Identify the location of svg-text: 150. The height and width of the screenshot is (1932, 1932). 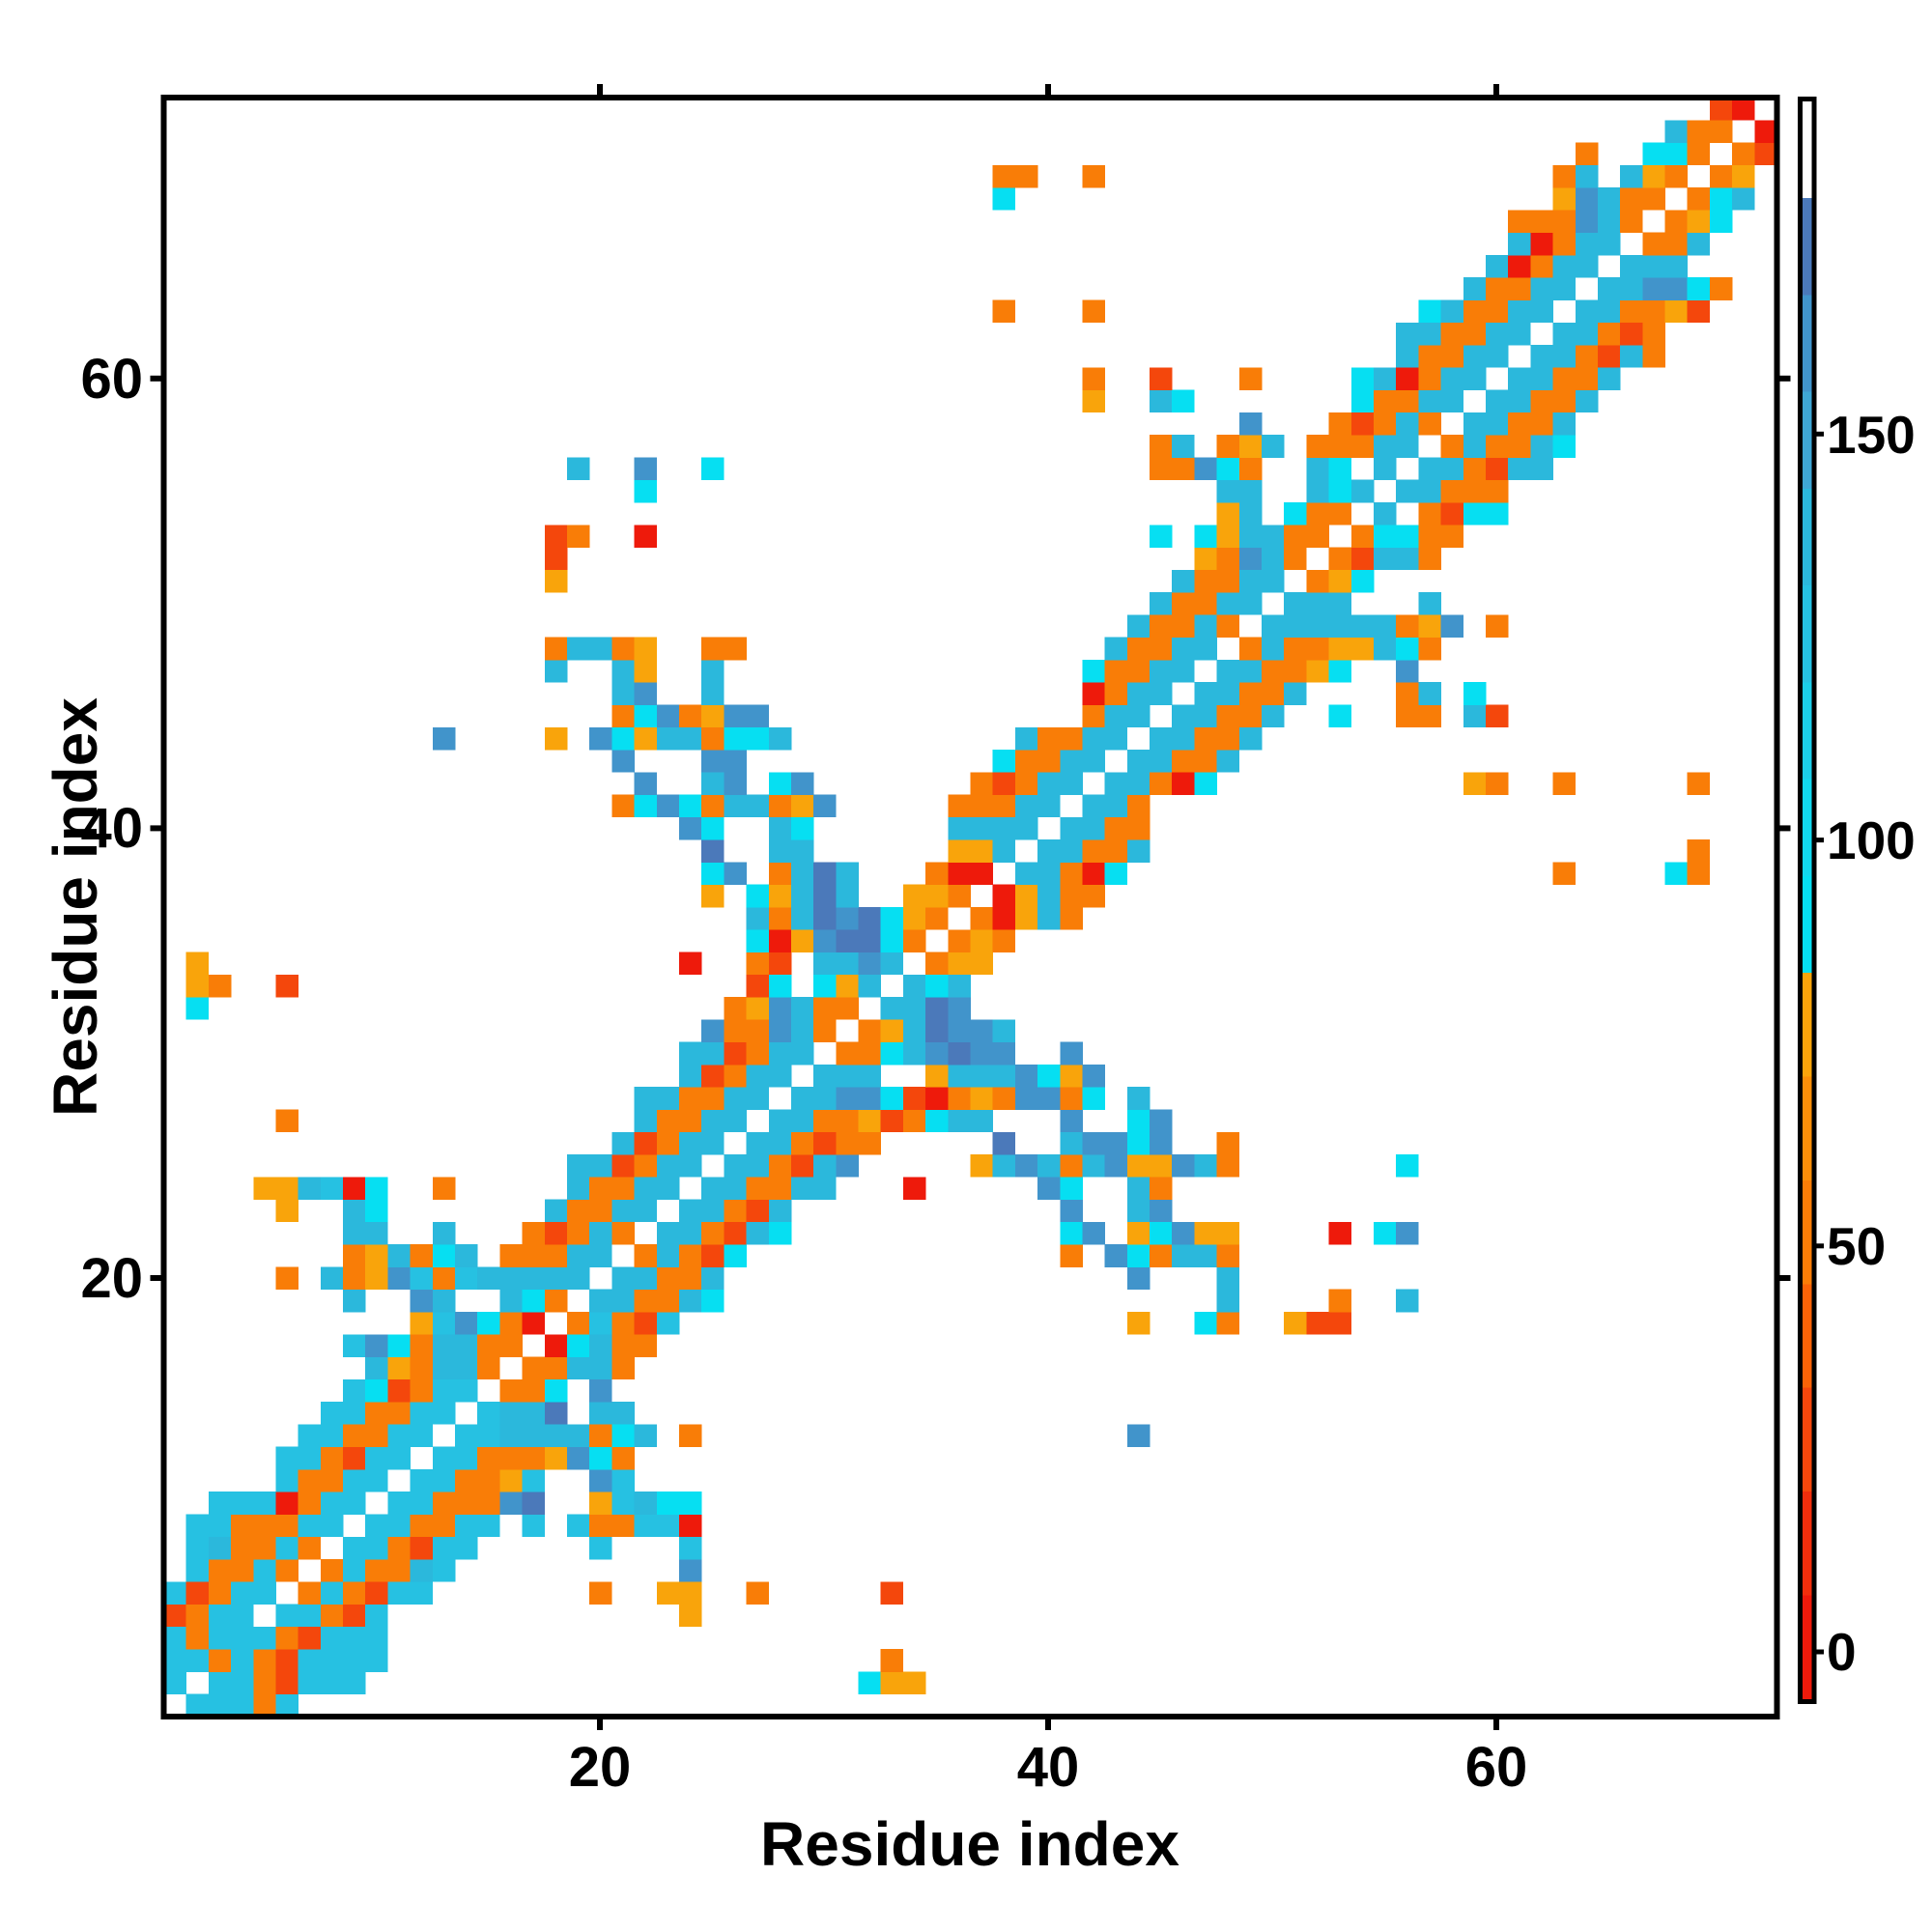
(1871, 435).